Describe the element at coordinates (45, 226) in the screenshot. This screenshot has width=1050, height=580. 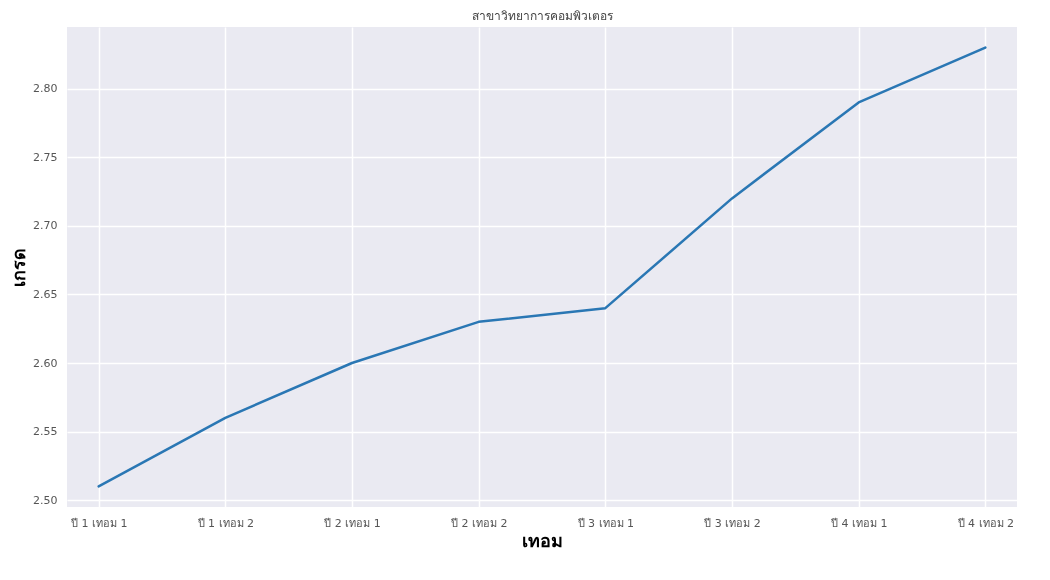
I see `y-tick-label: 2.70` at that location.